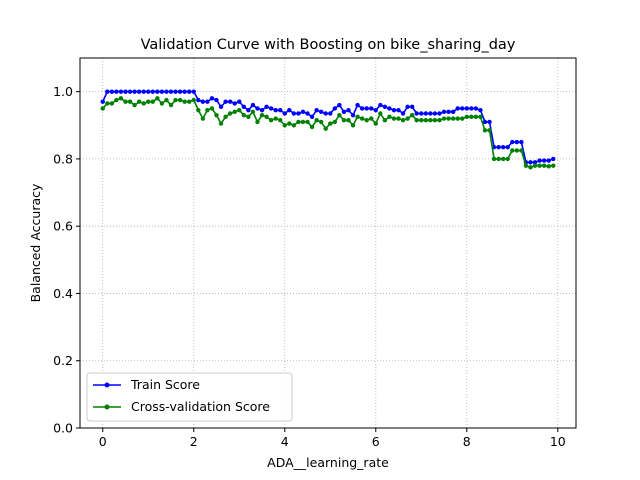 The width and height of the screenshot is (640, 480). What do you see at coordinates (63, 293) in the screenshot?
I see `y-tick-label: 0.4` at bounding box center [63, 293].